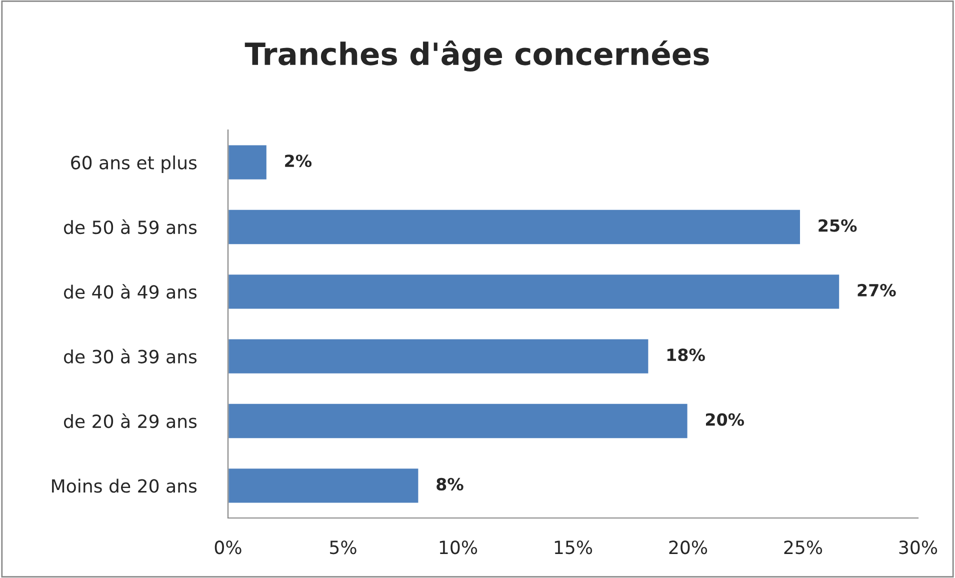 The height and width of the screenshot is (578, 955). What do you see at coordinates (130, 291) in the screenshot?
I see `y-tick-label: de 40 à 49 ans` at bounding box center [130, 291].